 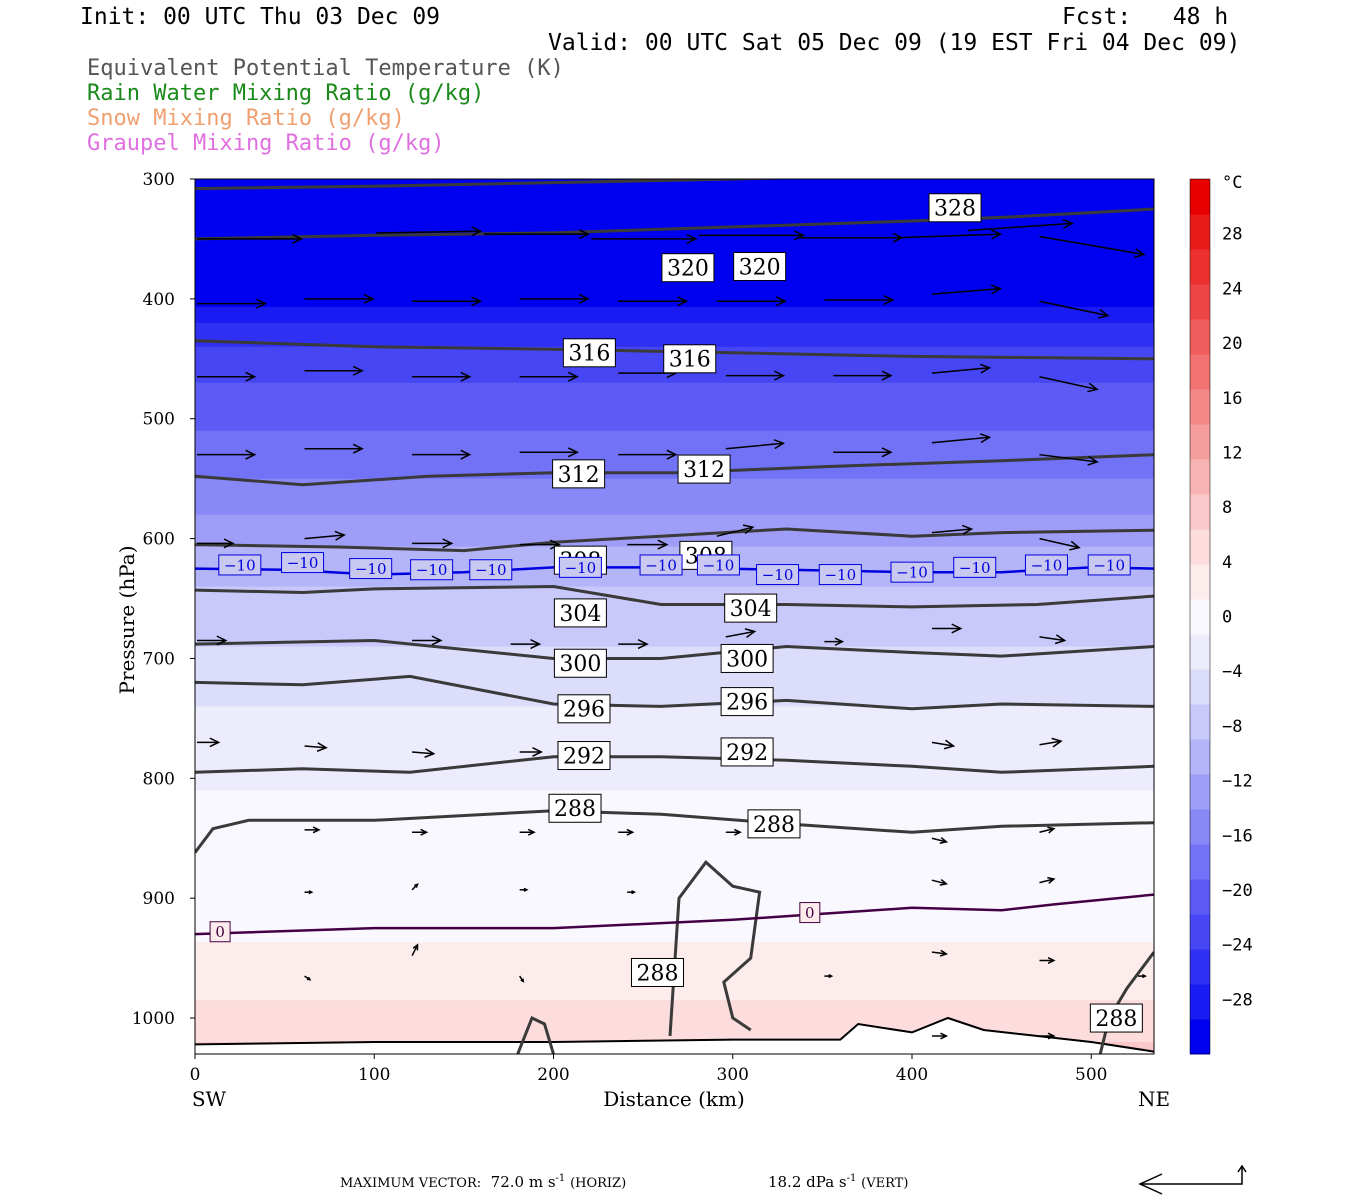 I want to click on isotherm-0-line, so click(x=674, y=914).